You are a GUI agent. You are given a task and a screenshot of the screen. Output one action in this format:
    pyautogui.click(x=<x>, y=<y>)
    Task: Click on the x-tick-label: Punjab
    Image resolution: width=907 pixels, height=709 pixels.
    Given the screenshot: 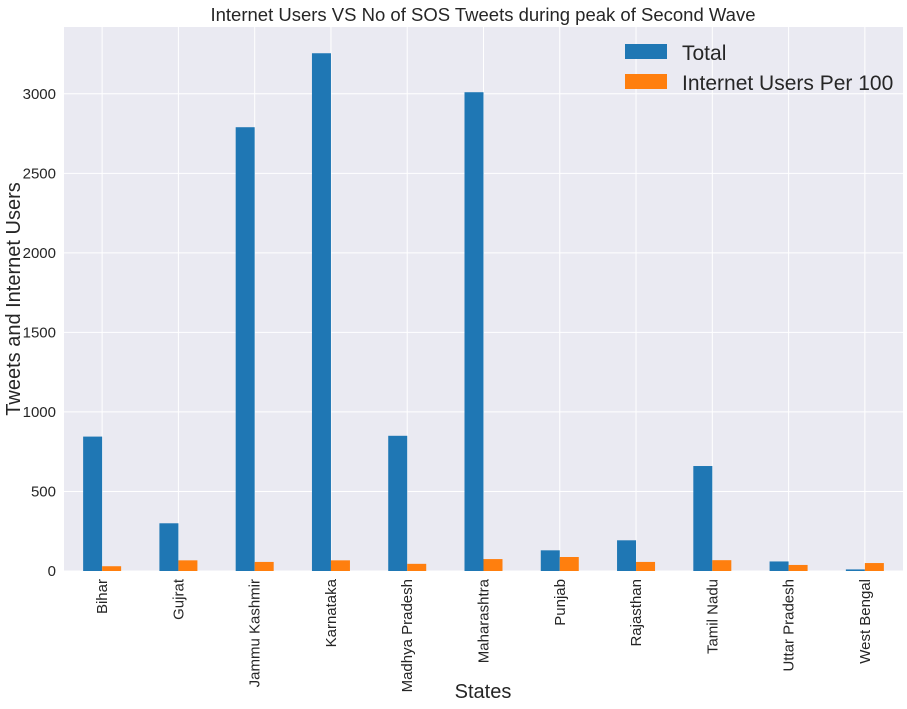 What is the action you would take?
    pyautogui.click(x=560, y=602)
    